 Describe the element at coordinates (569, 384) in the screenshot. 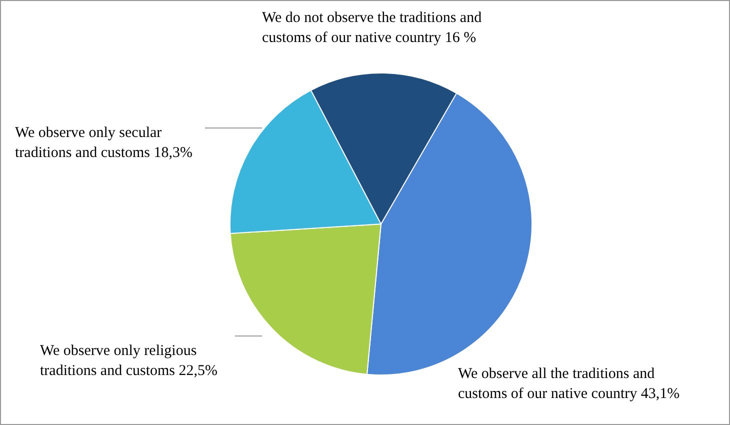

I see `slice-label: We observe all the traditions and customs of our native country 43,1%` at that location.